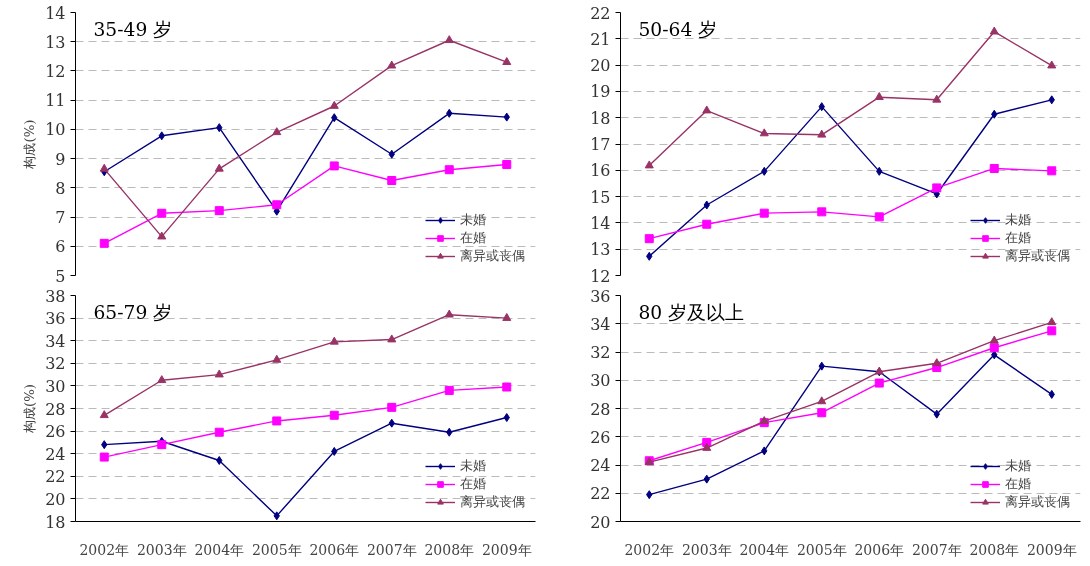 This screenshot has width=1090, height=566. What do you see at coordinates (600, 92) in the screenshot?
I see `y-tick-label: 19` at bounding box center [600, 92].